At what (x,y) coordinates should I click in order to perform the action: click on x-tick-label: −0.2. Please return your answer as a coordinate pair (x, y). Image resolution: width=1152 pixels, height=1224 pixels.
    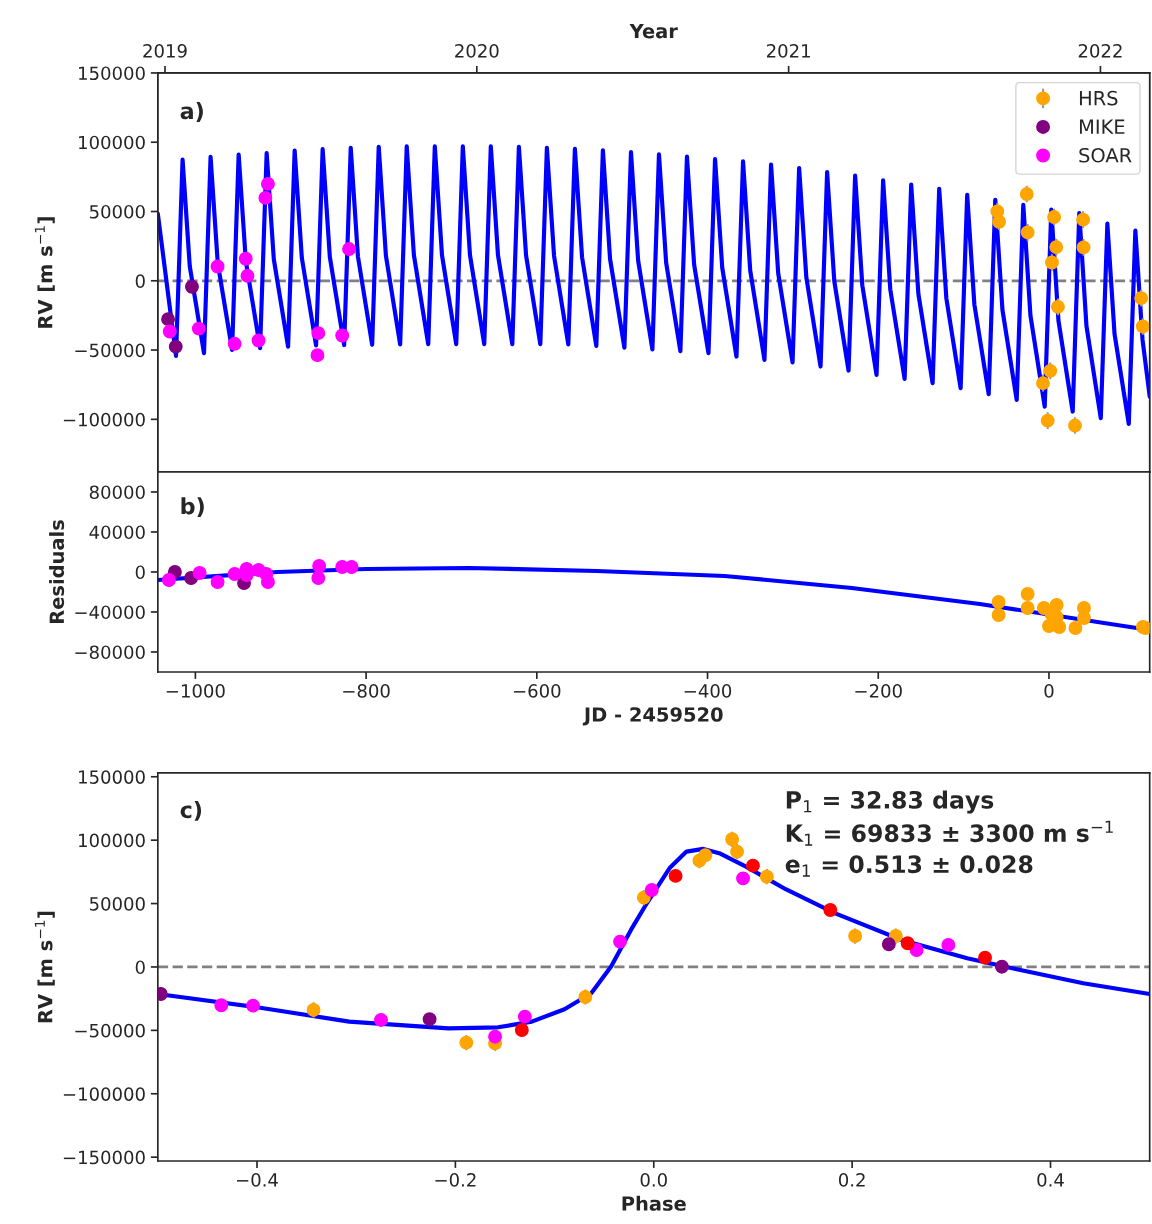
    Looking at the image, I should click on (455, 1180).